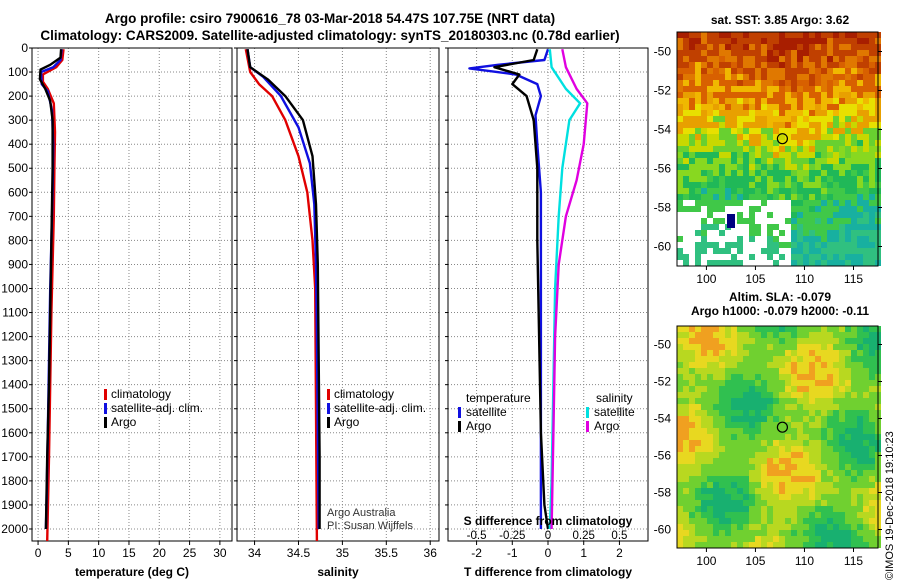 This screenshot has width=900, height=580. I want to click on x-tick-label: 15, so click(129, 553).